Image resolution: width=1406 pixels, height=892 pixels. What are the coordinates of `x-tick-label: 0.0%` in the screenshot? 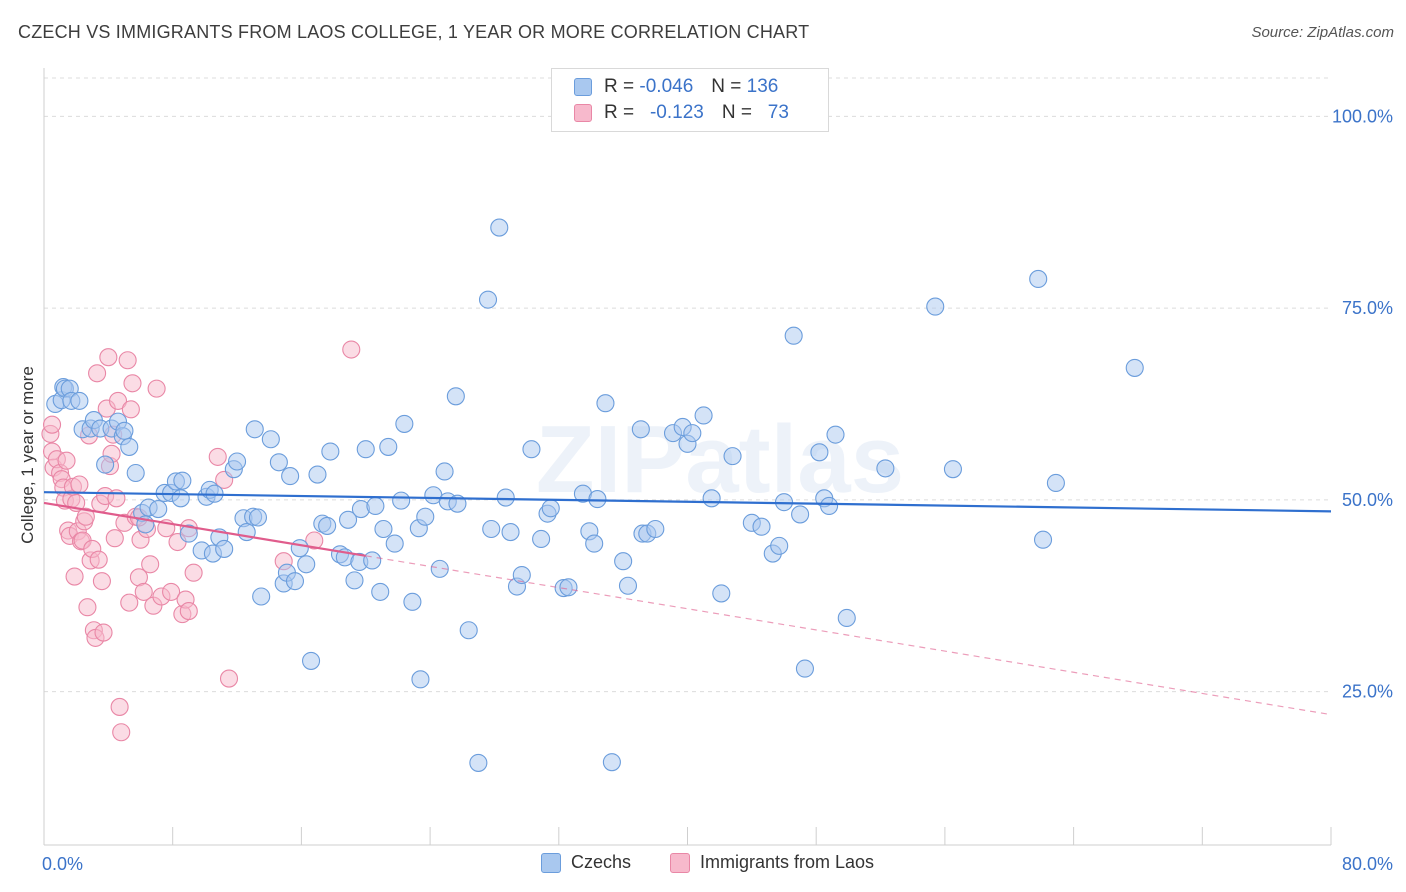 It's located at (62, 864).